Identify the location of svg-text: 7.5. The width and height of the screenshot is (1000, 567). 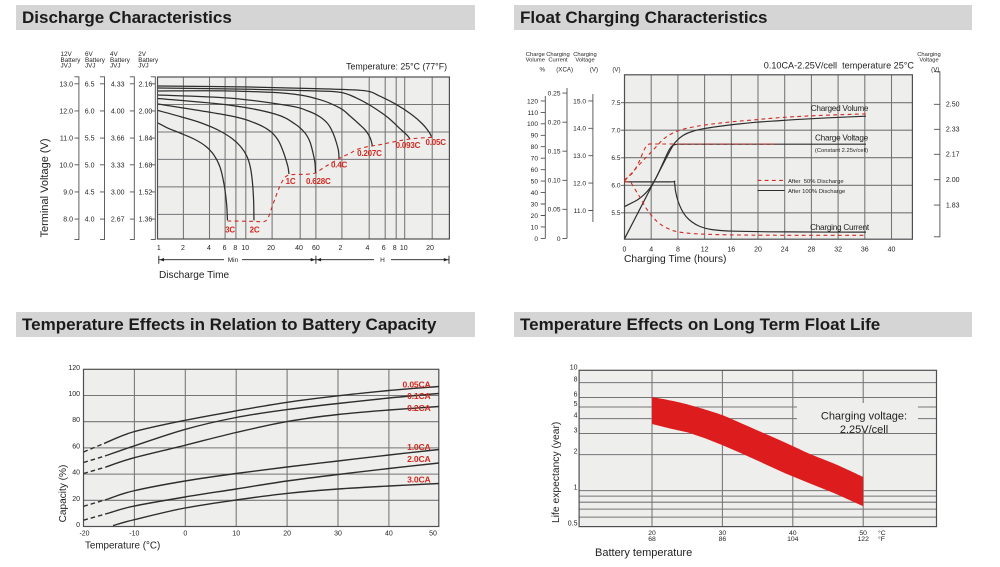
(615, 103).